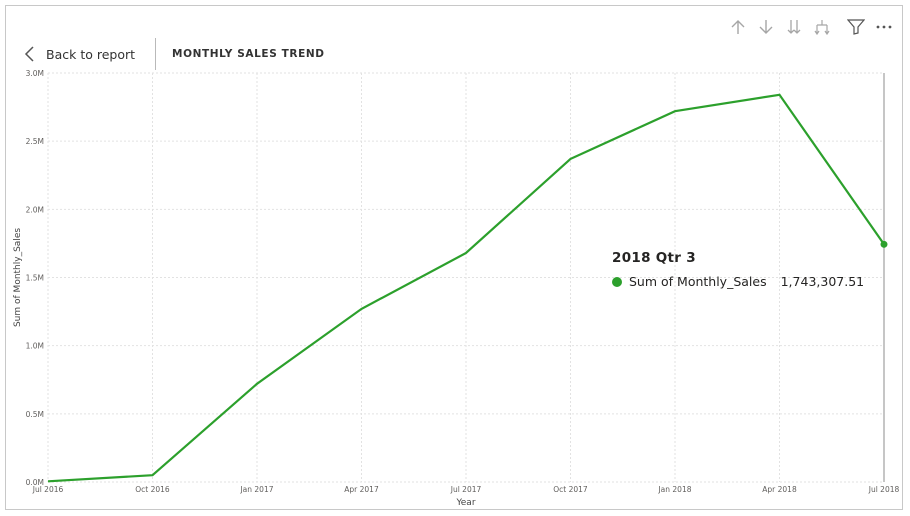 The width and height of the screenshot is (910, 516). I want to click on x-tick-label: Jan 2017, so click(256, 489).